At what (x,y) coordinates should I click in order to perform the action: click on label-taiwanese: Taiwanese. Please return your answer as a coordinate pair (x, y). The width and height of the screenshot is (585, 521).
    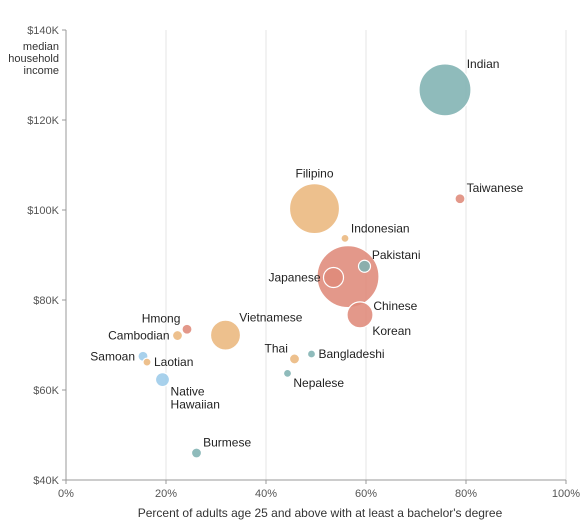
    Looking at the image, I should click on (495, 188).